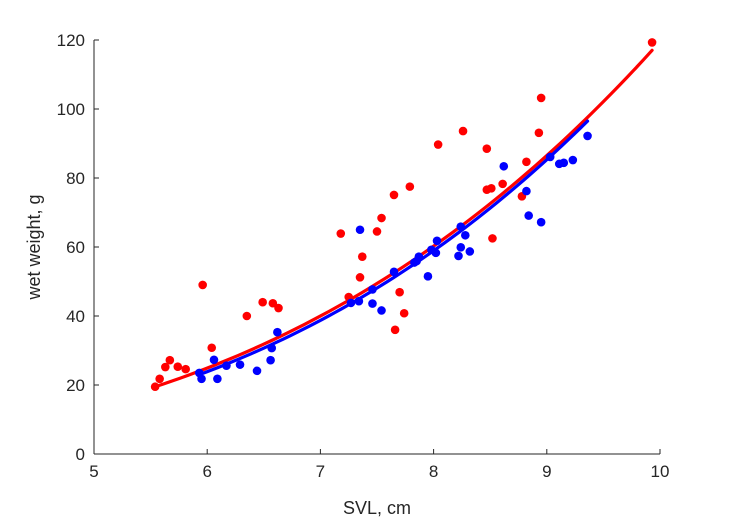  I want to click on y-tick-label: 120, so click(71, 40).